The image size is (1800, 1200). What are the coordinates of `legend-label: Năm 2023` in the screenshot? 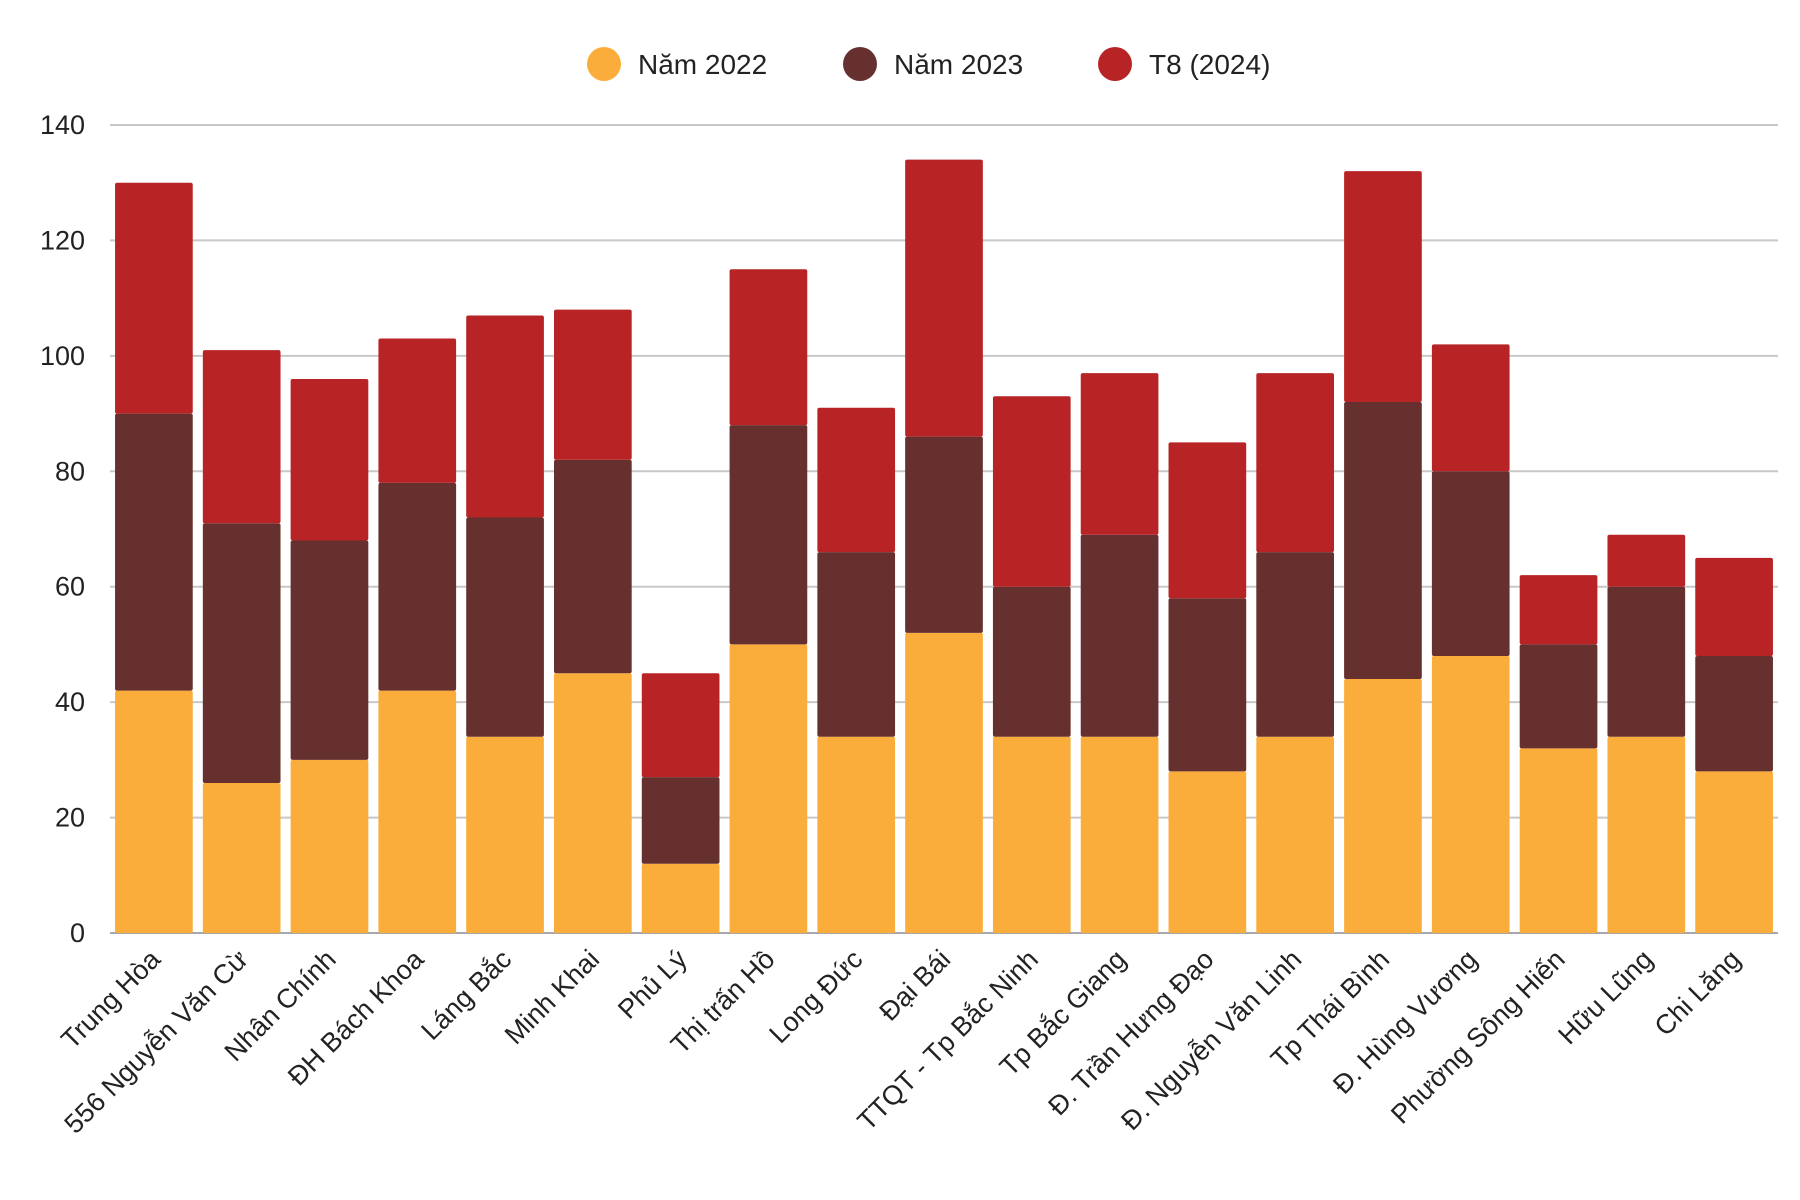 It's located at (958, 64).